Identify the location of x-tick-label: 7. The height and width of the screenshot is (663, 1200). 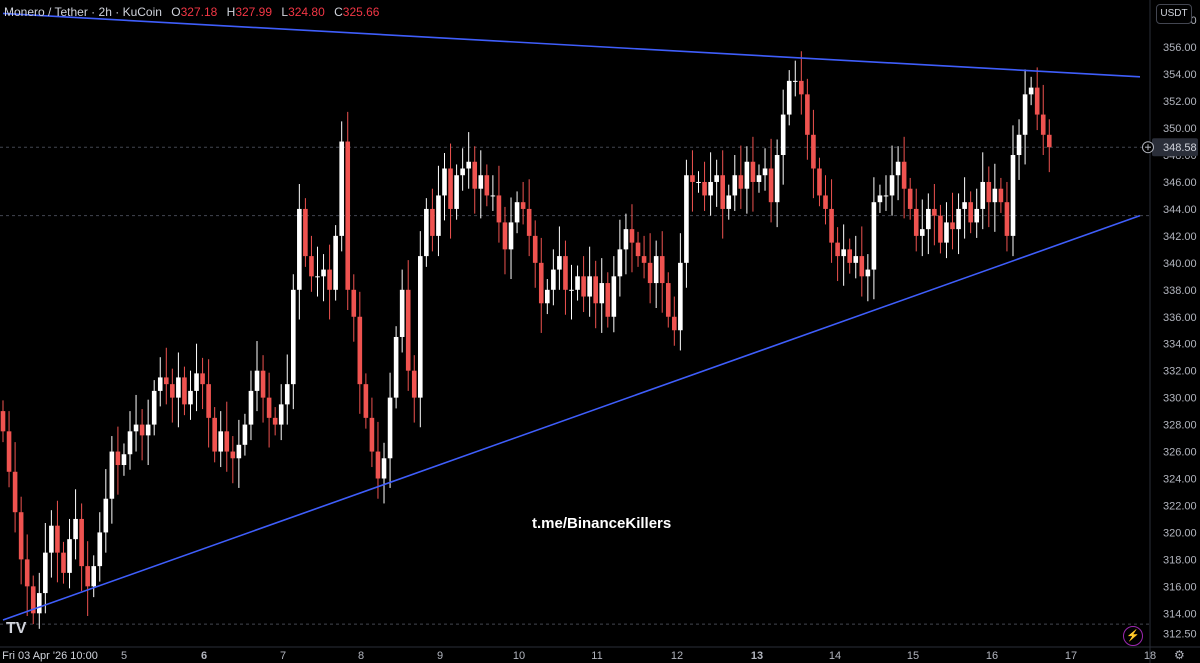
(283, 656).